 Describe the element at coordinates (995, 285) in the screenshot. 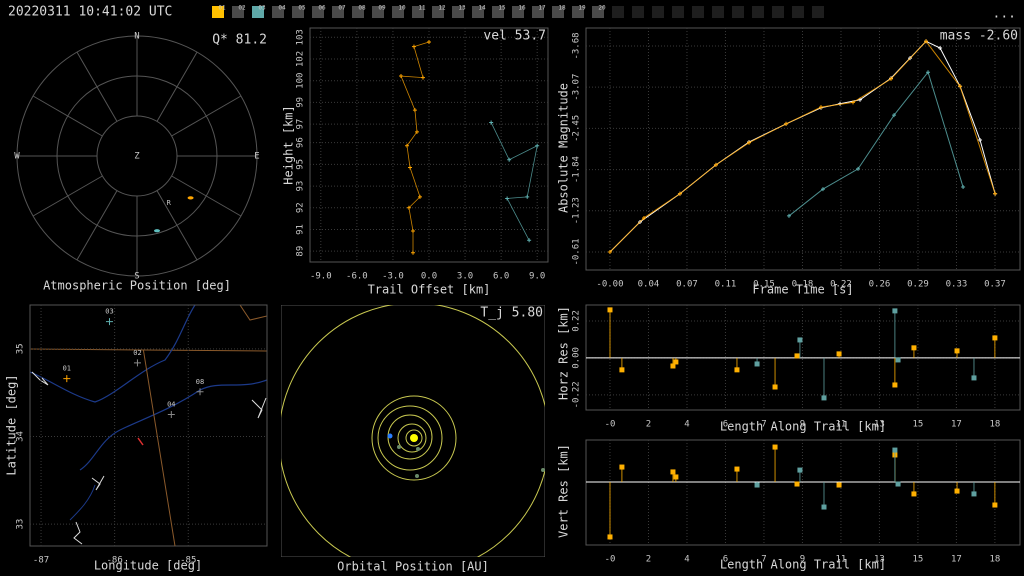

I see `x-tick-label: 0.37` at that location.